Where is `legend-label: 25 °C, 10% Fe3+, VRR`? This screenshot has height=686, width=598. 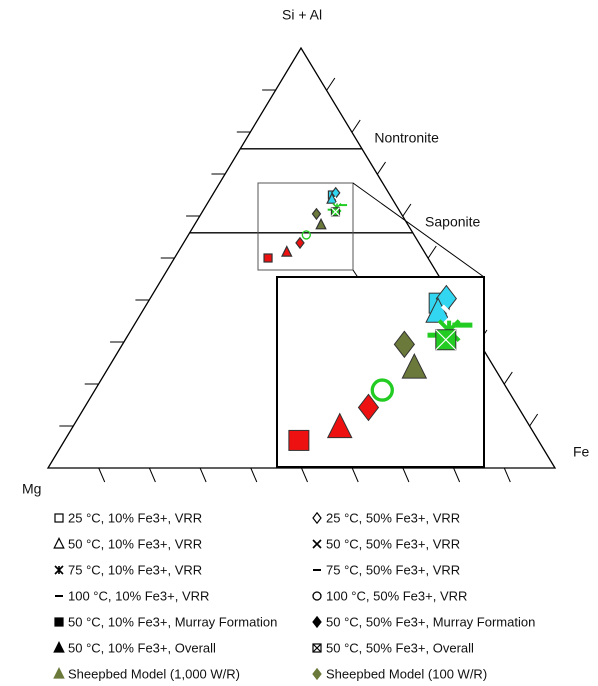
legend-label: 25 °C, 10% Fe3+, VRR is located at coordinates (135, 517).